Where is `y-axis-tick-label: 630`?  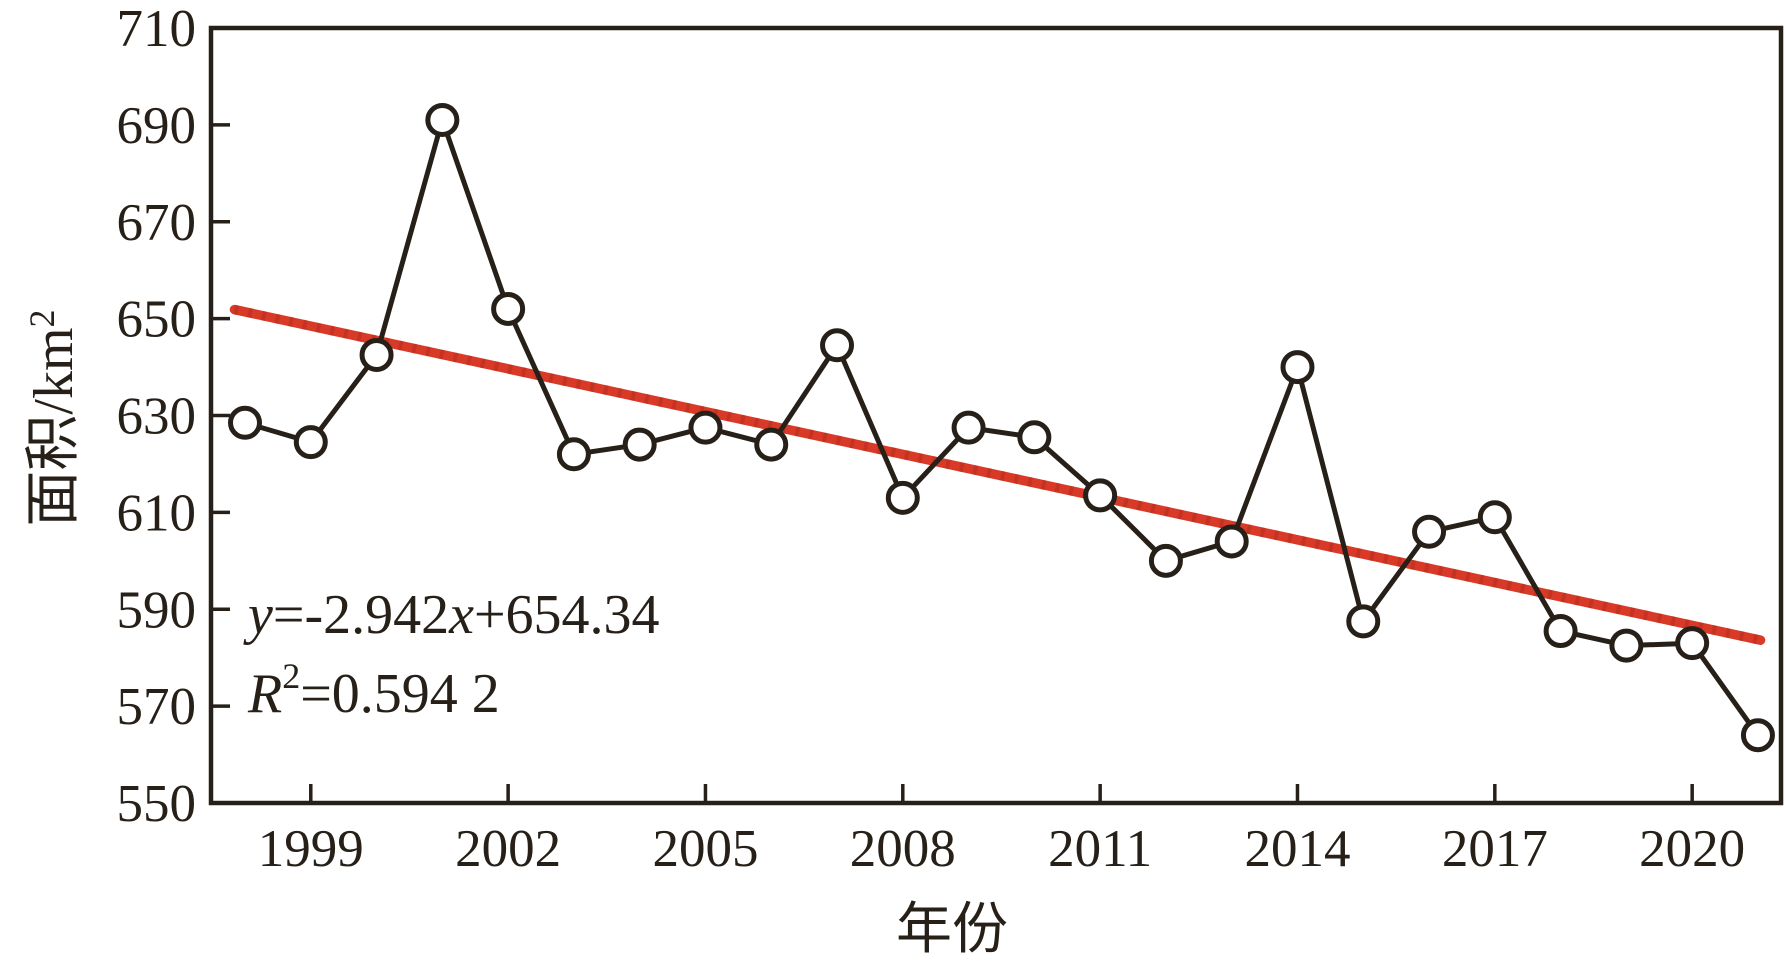 y-axis-tick-label: 630 is located at coordinates (157, 417).